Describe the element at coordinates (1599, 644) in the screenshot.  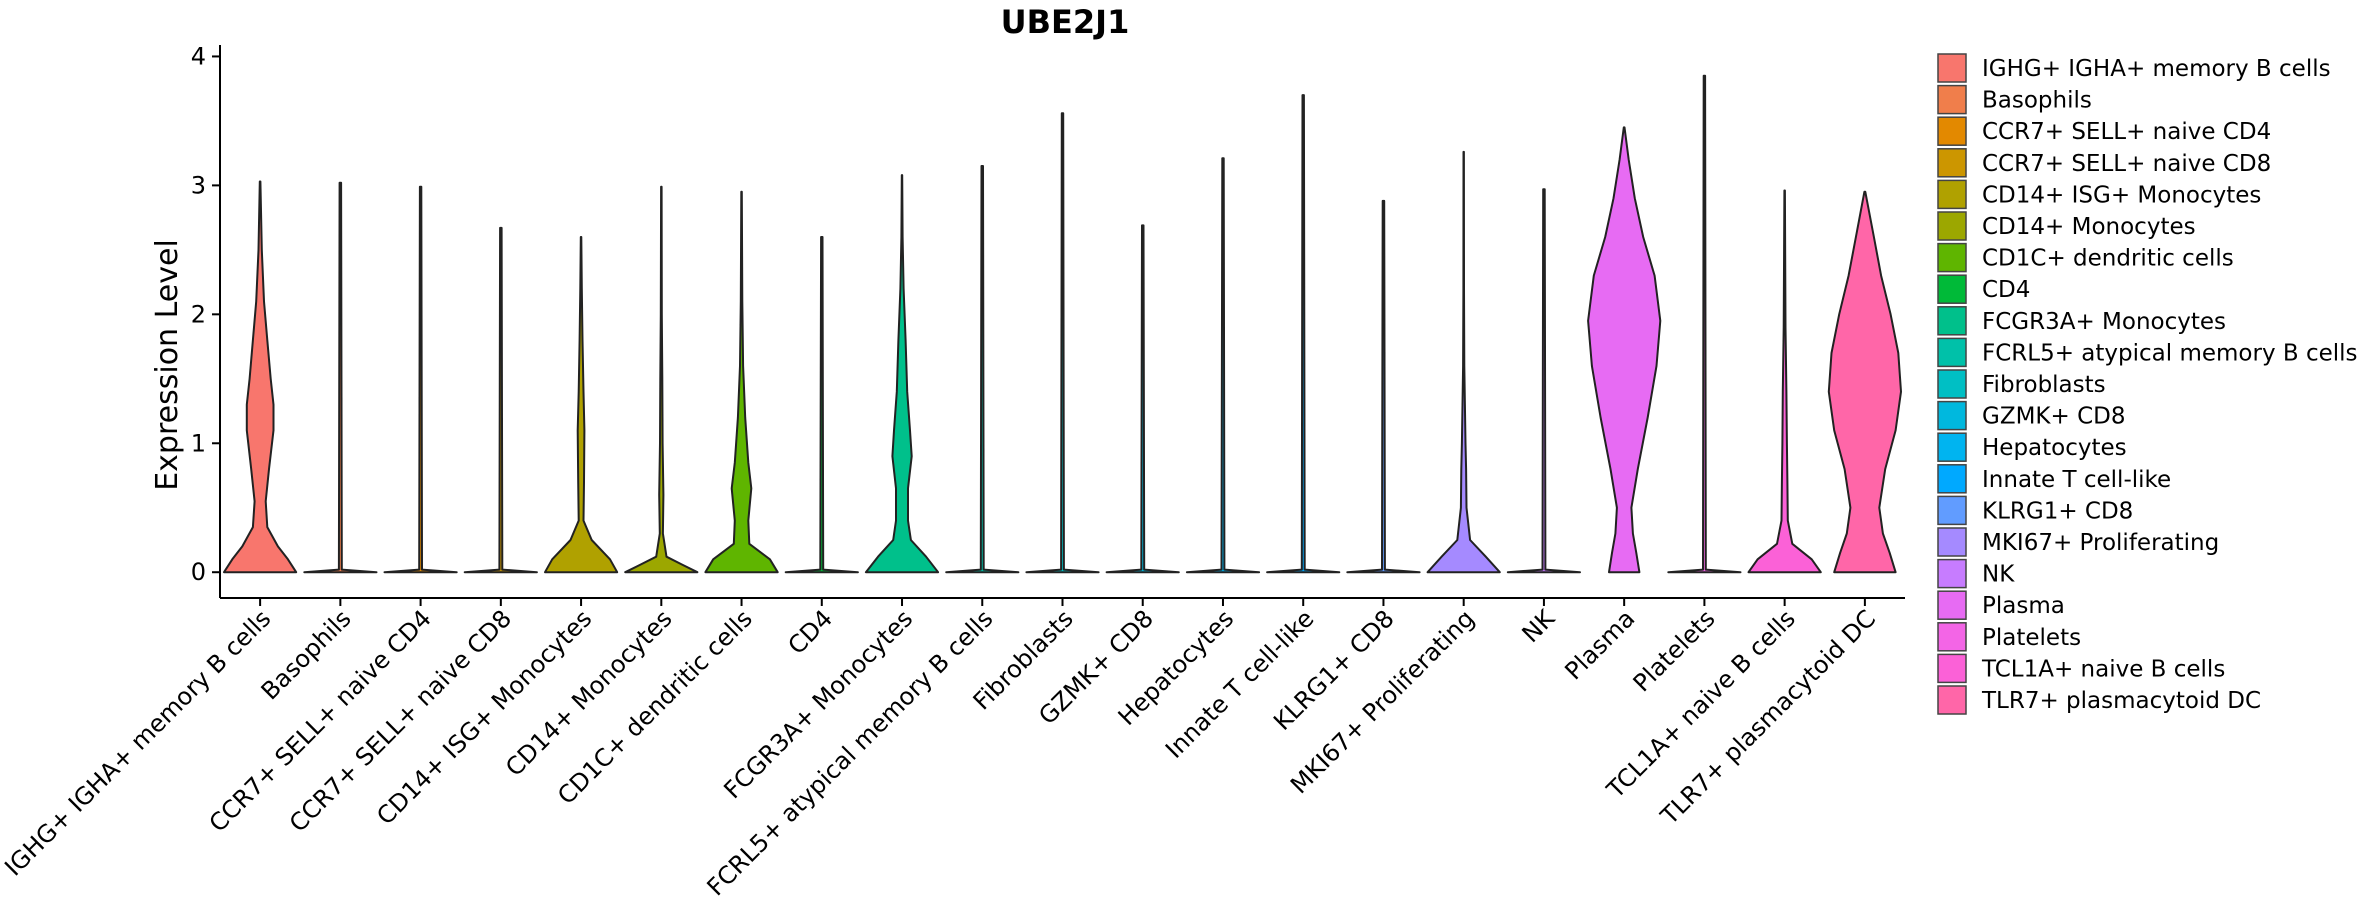
I see `x-tick-label: Plasma` at that location.